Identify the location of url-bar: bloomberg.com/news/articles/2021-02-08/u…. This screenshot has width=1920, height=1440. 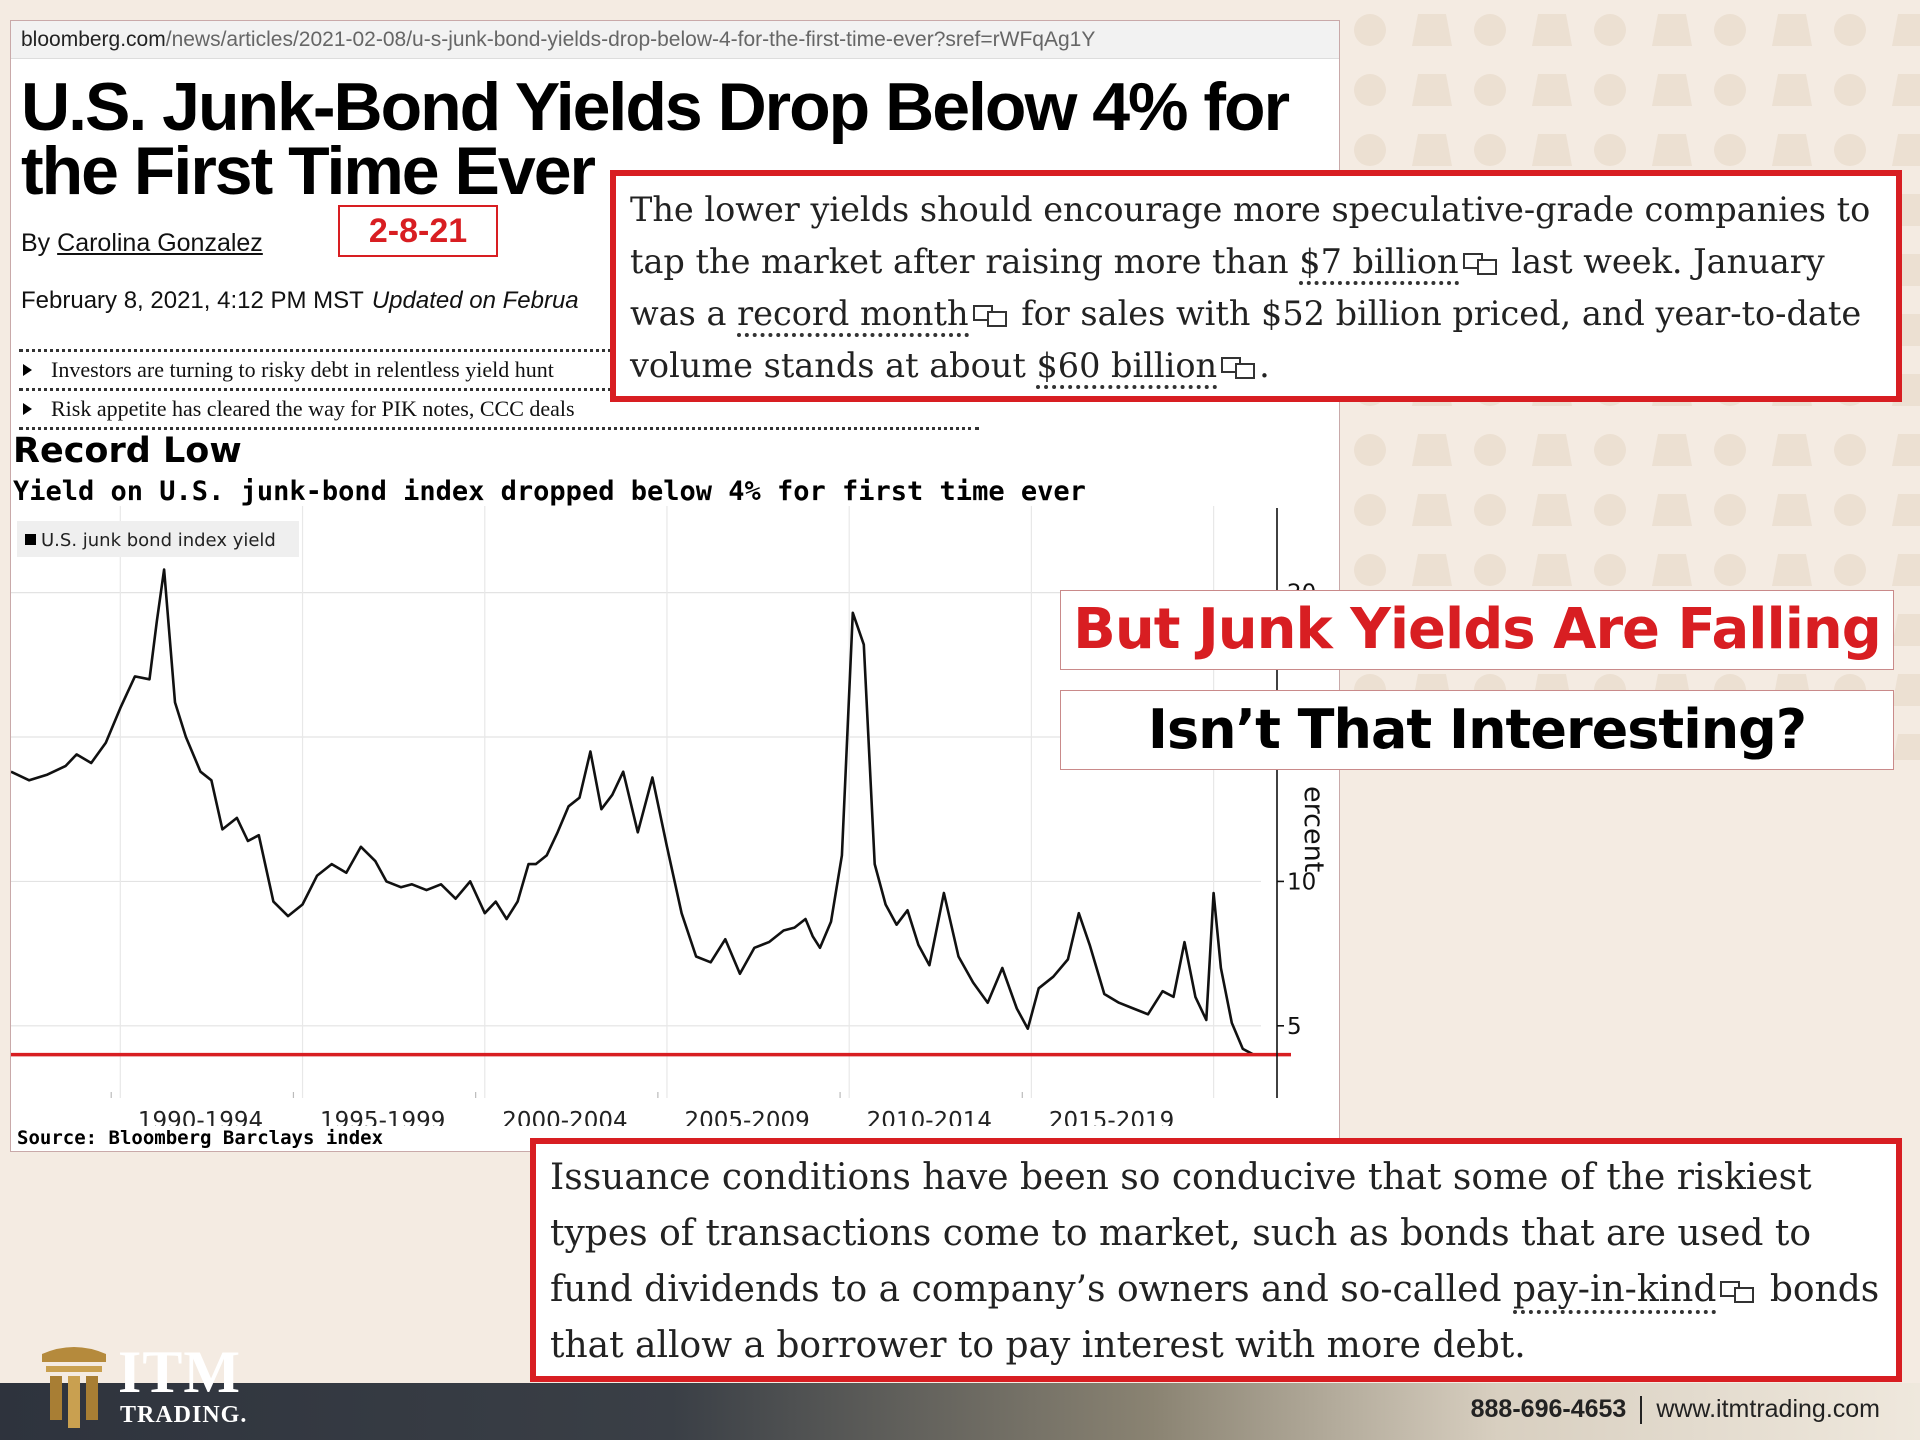
(675, 40).